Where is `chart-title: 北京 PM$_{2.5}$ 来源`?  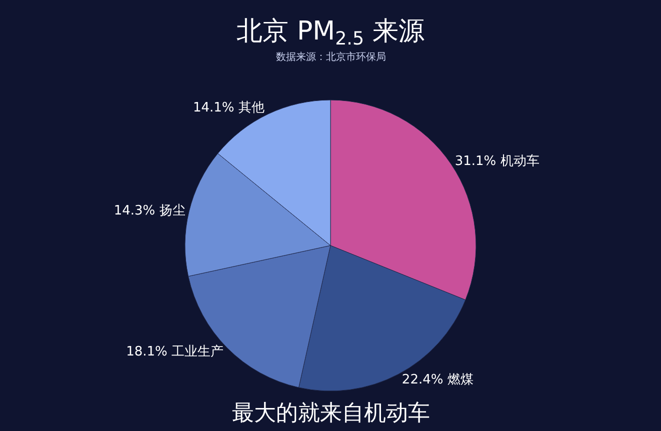 chart-title: 北京 PM$_{2.5}$ 来源 is located at coordinates (330, 33).